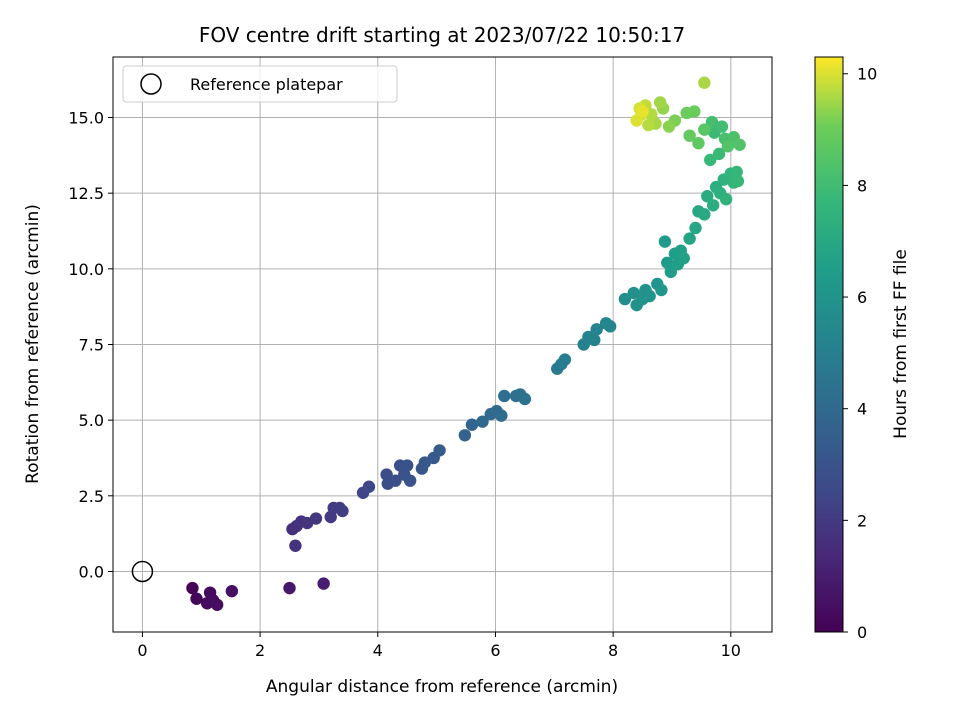 The image size is (960, 720). I want to click on x-tick-label: 6, so click(495, 650).